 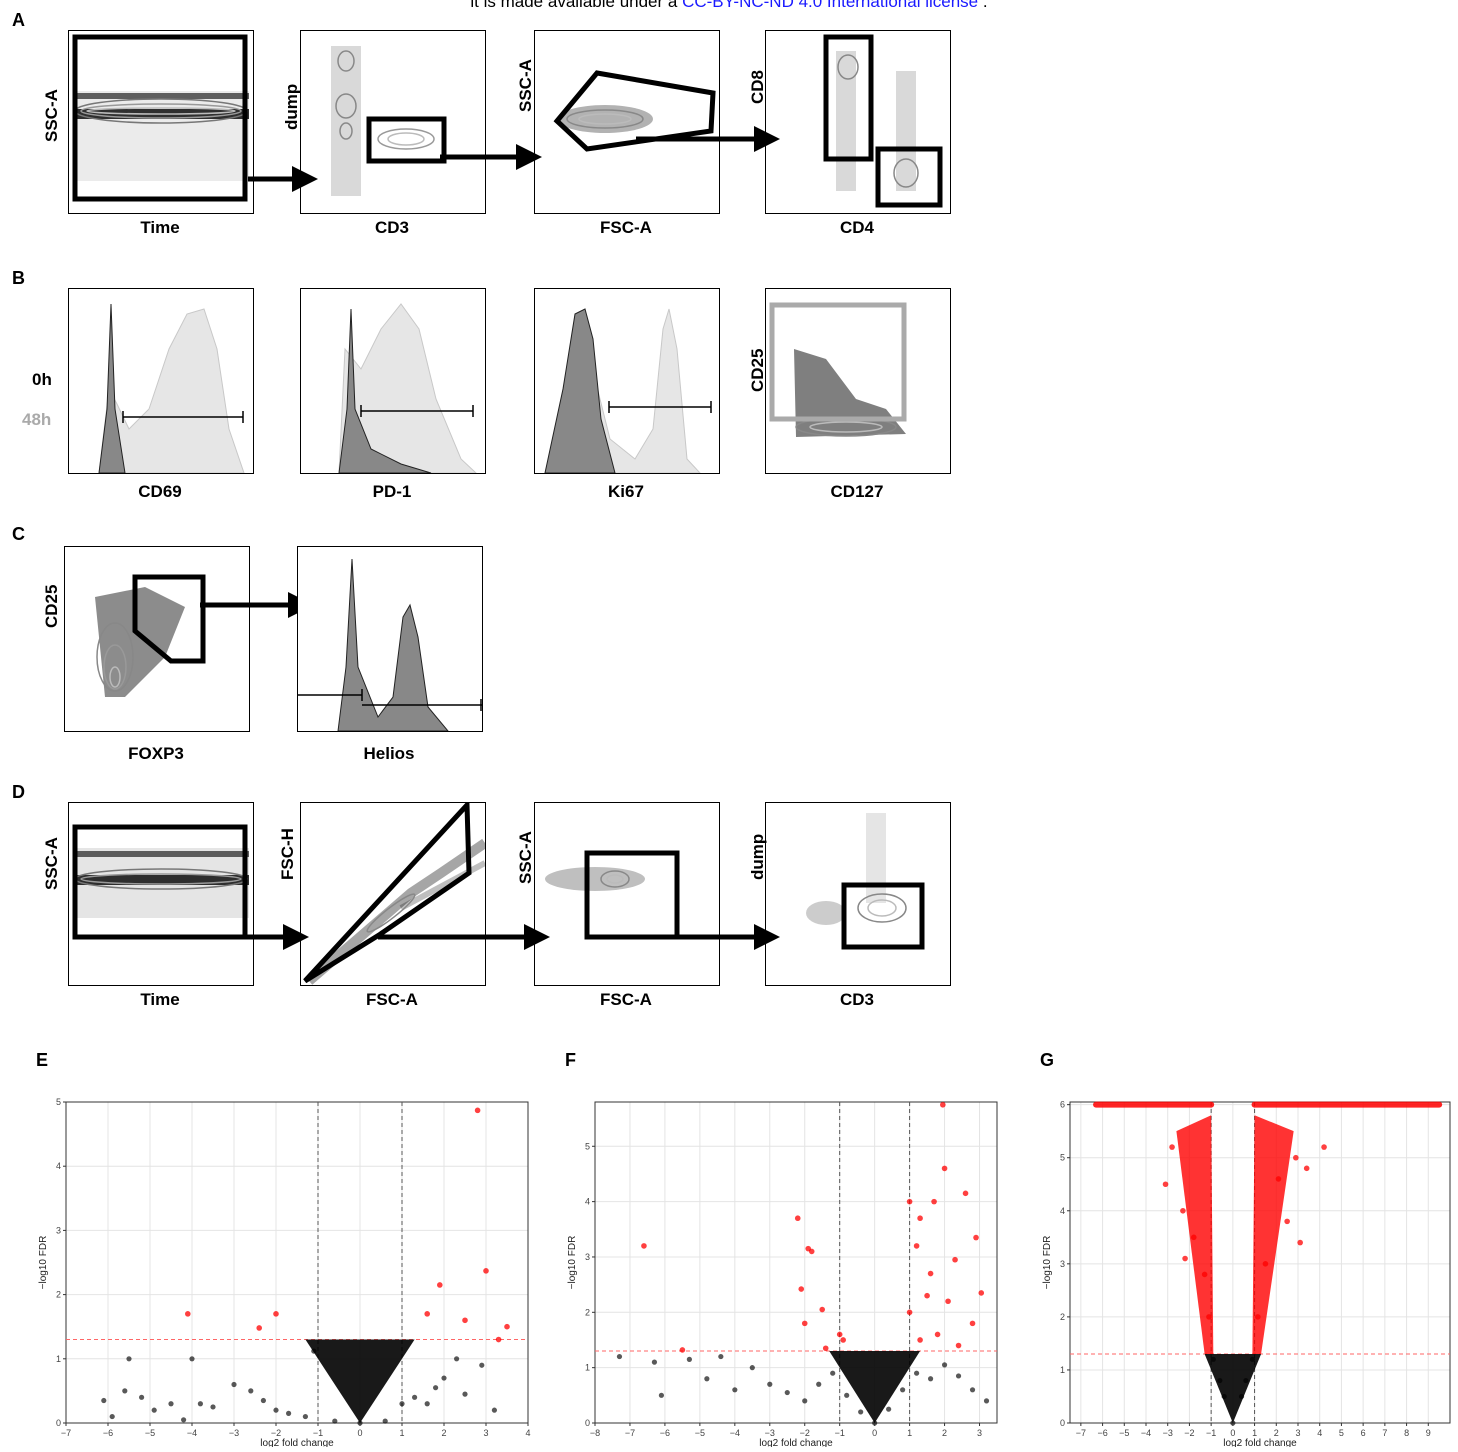 What do you see at coordinates (393, 122) in the screenshot?
I see `flow-plot-a2` at bounding box center [393, 122].